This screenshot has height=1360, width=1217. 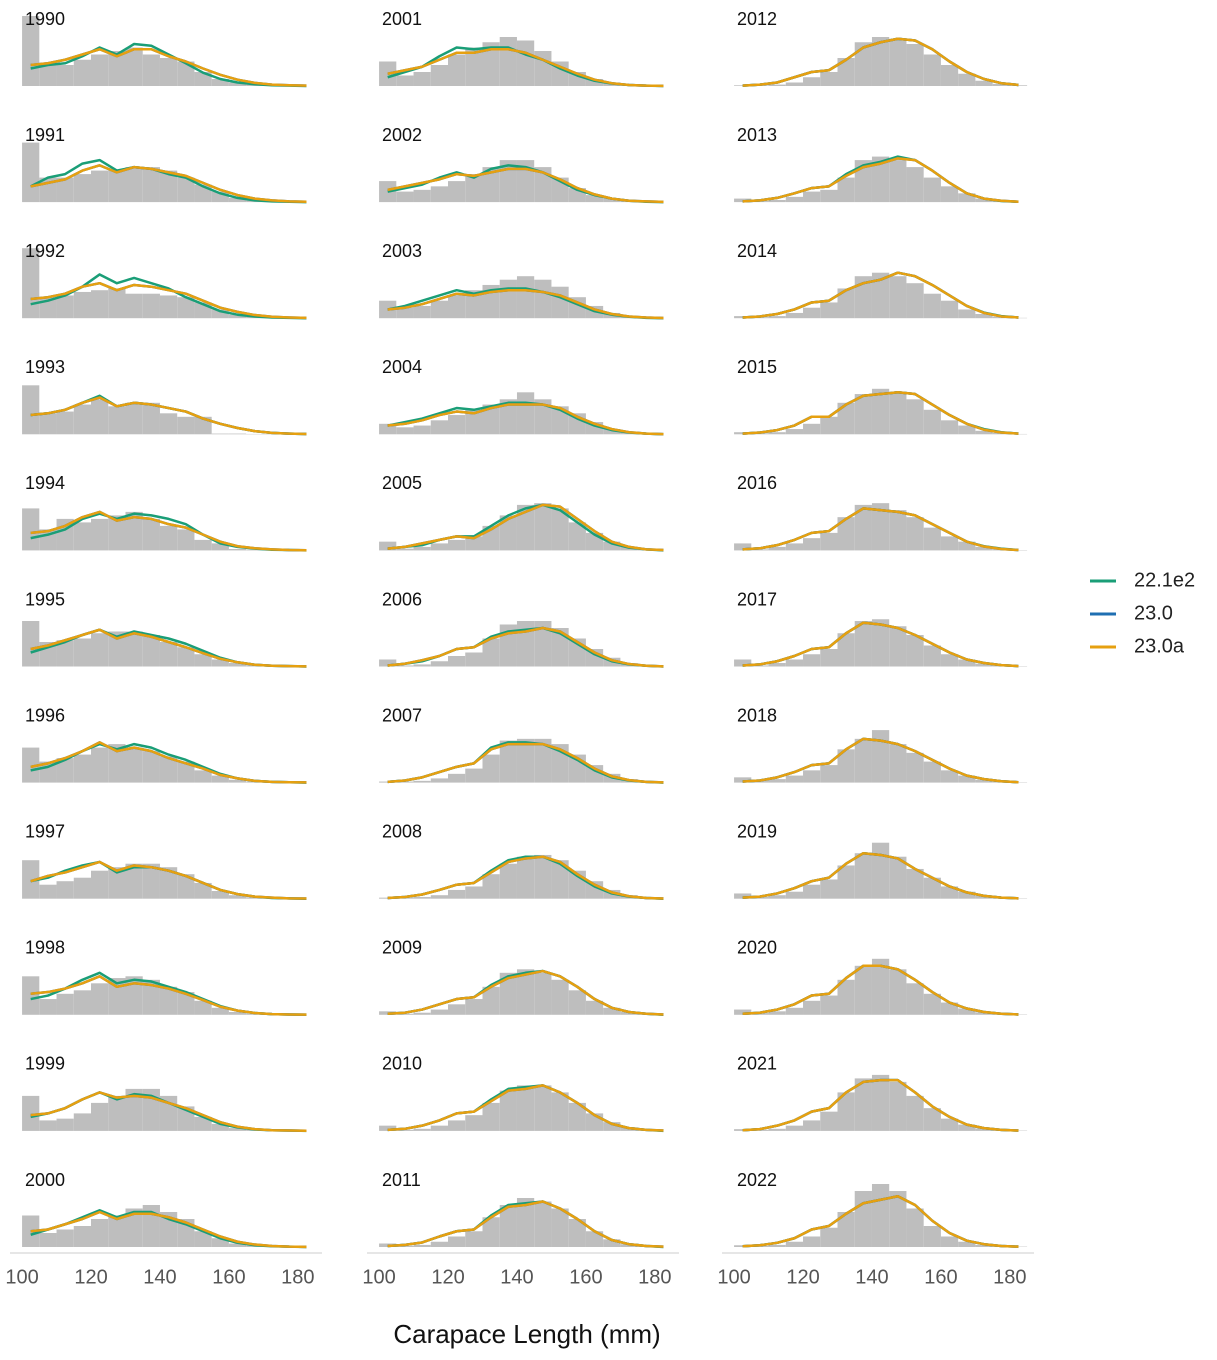 I want to click on panel: 2010, so click(x=521, y=1093).